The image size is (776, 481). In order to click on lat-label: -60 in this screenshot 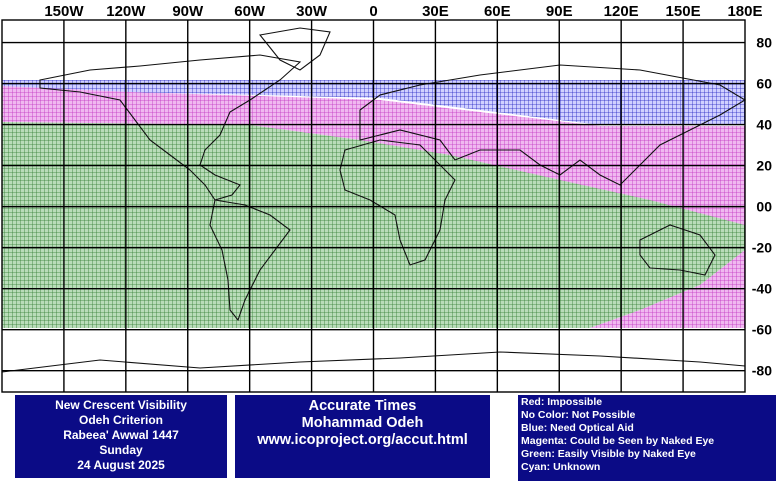, I will do `click(762, 330)`.